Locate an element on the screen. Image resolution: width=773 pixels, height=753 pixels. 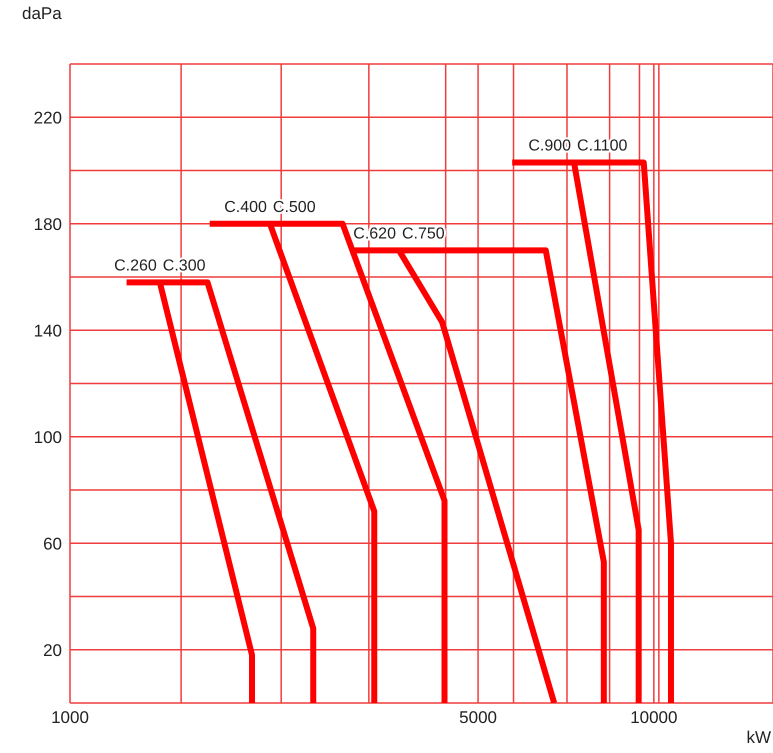
x-tick-label: 10000 is located at coordinates (654, 718).